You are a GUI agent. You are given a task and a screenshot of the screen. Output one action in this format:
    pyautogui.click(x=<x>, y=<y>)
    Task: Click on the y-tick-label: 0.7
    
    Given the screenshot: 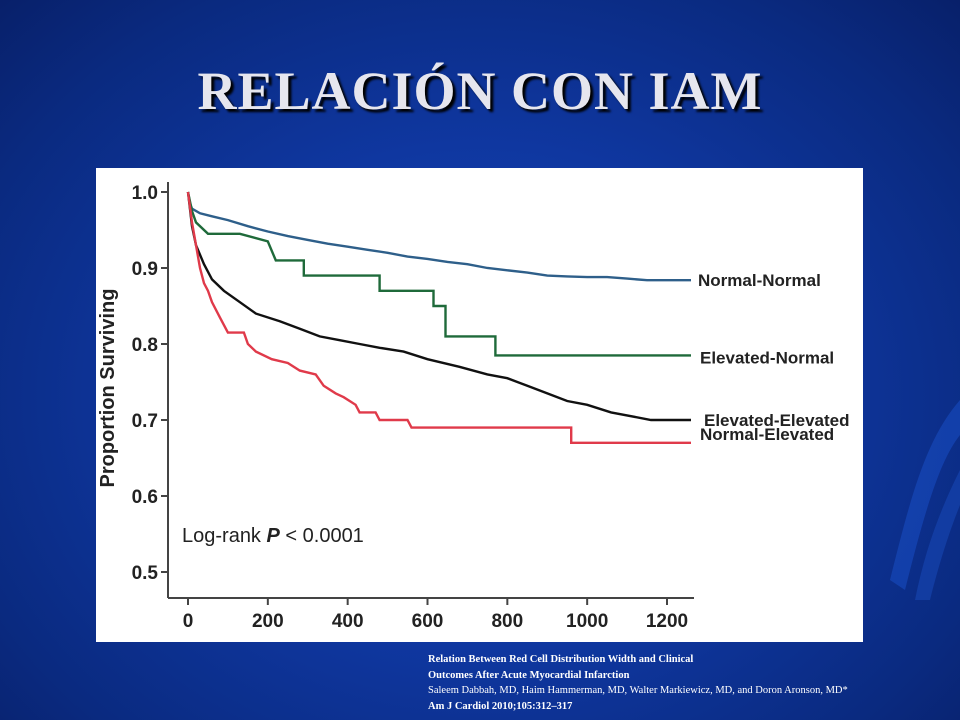 What is the action you would take?
    pyautogui.click(x=145, y=421)
    